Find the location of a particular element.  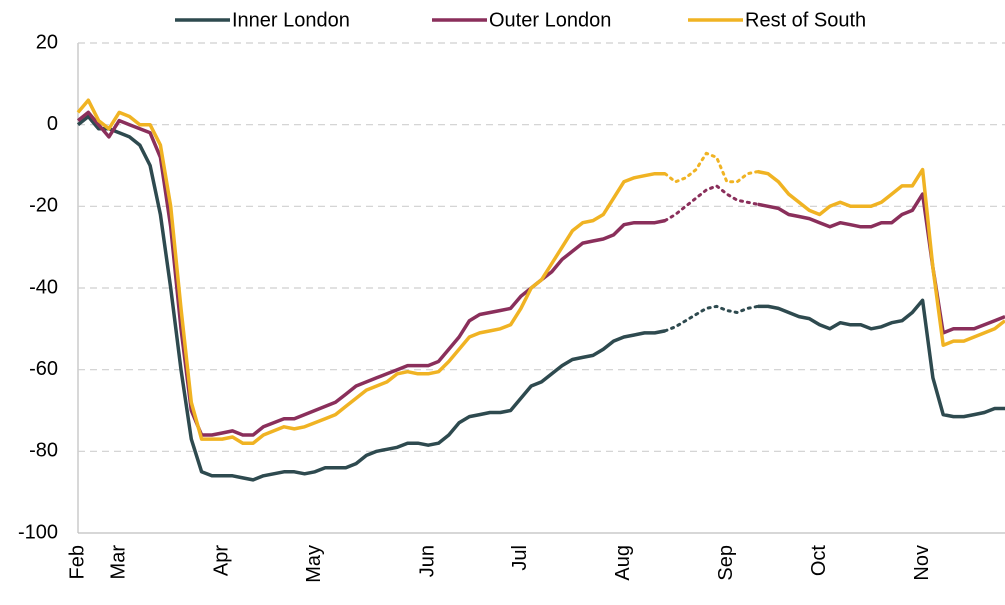

x-tick-label: Jul is located at coordinates (520, 558).